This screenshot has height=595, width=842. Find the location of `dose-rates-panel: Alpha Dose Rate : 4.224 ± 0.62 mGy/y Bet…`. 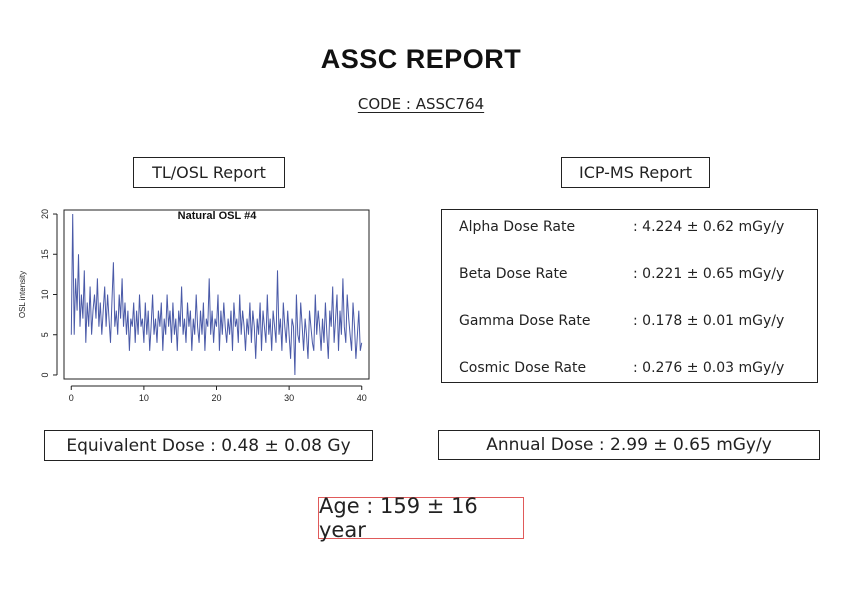

dose-rates-panel: Alpha Dose Rate : 4.224 ± 0.62 mGy/y Bet… is located at coordinates (629, 296).